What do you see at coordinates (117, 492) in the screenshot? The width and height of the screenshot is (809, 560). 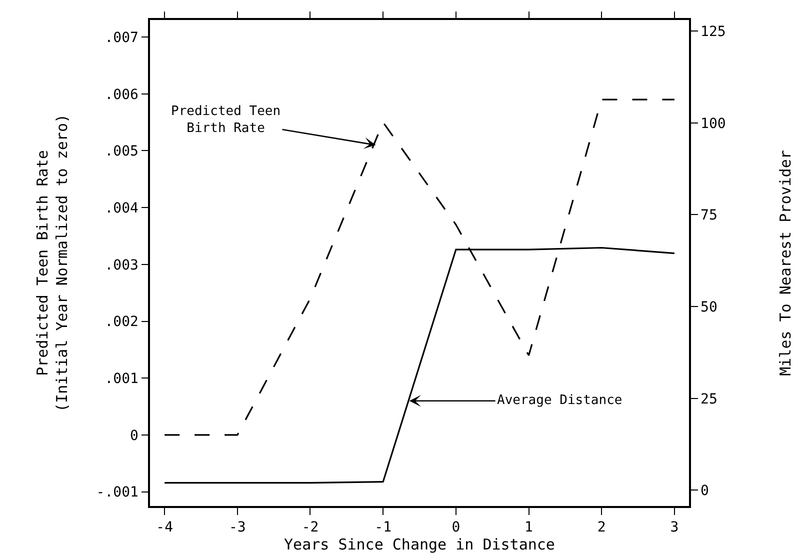 I see `y-tick-label: -.001` at bounding box center [117, 492].